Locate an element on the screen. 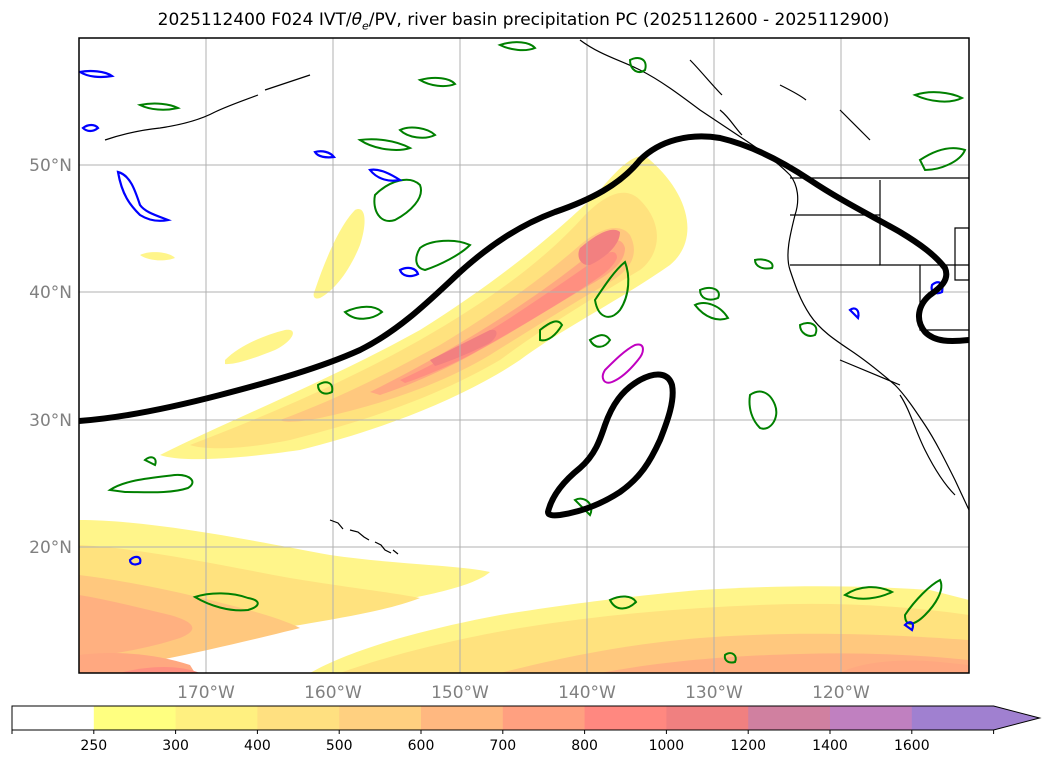  lon-label-130w: 130°W is located at coordinates (714, 693).